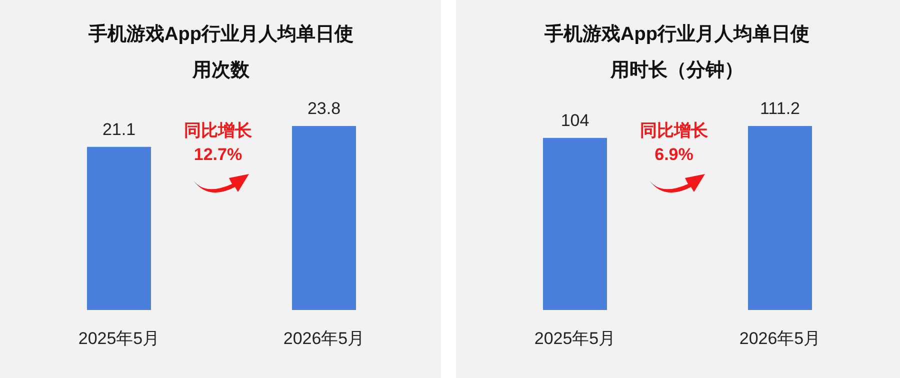  Describe the element at coordinates (218, 154) in the screenshot. I see `annotation: 12.7%` at that location.